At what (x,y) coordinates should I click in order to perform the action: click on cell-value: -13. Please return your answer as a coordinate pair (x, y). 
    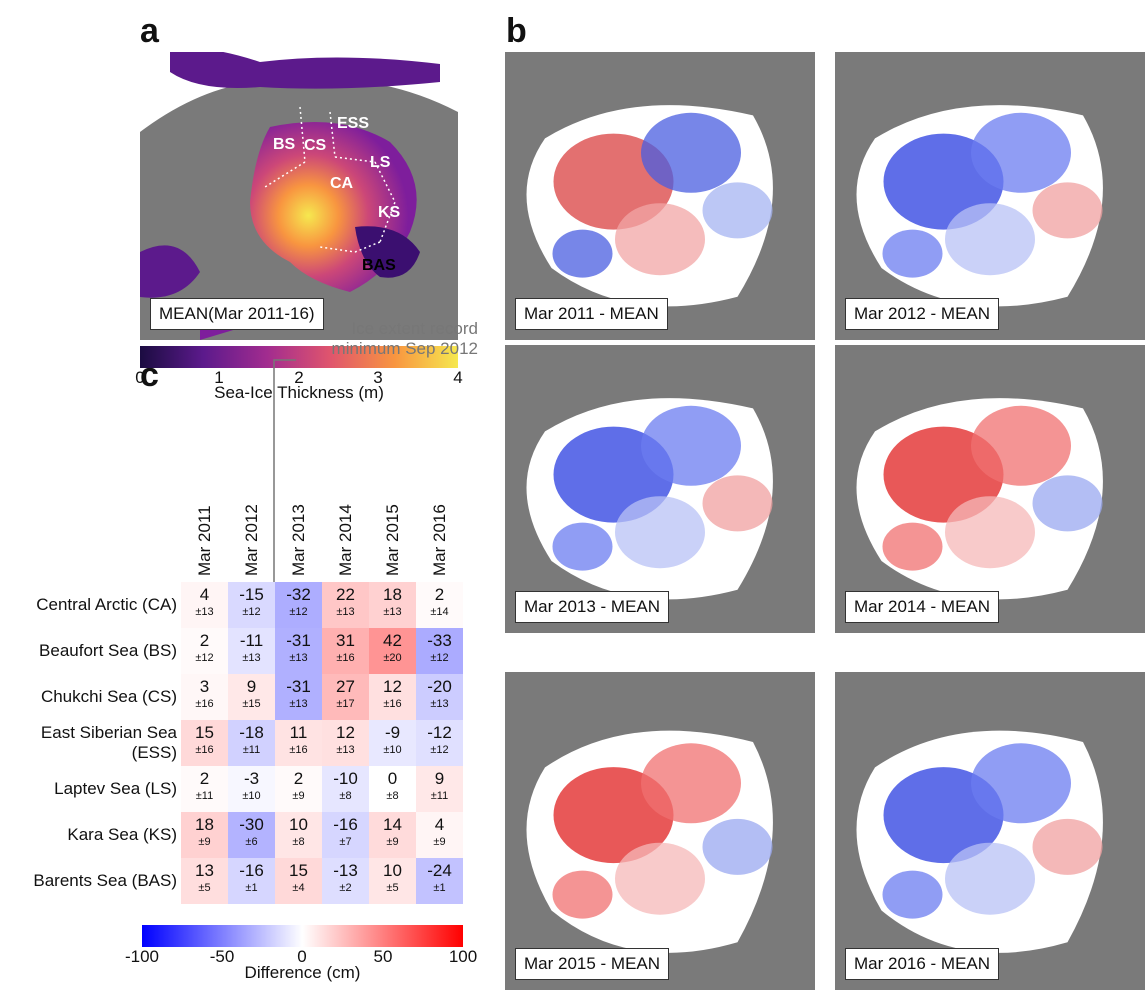
    Looking at the image, I should click on (345, 870).